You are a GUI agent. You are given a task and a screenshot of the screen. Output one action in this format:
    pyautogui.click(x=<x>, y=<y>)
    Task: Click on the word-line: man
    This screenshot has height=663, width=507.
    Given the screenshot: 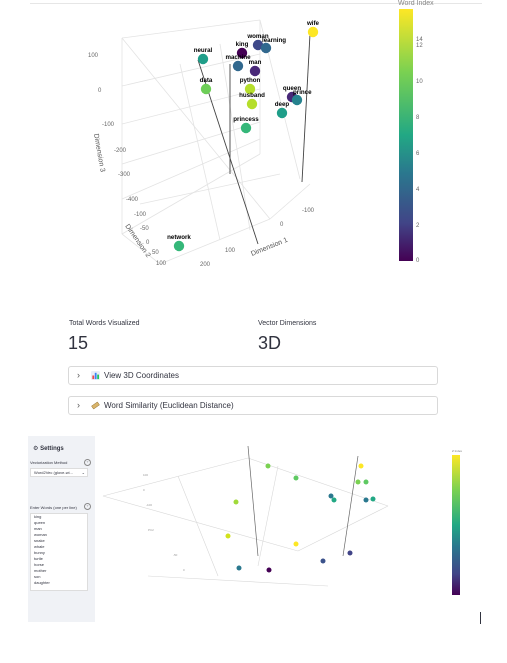 What is the action you would take?
    pyautogui.click(x=38, y=528)
    